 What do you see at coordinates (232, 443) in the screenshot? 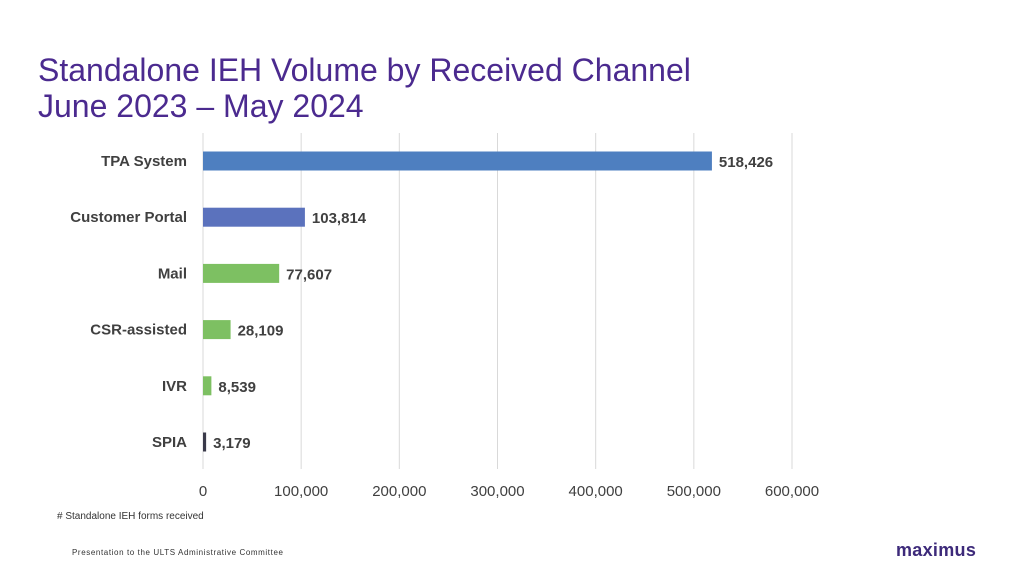
I see `data-label: 3,179` at bounding box center [232, 443].